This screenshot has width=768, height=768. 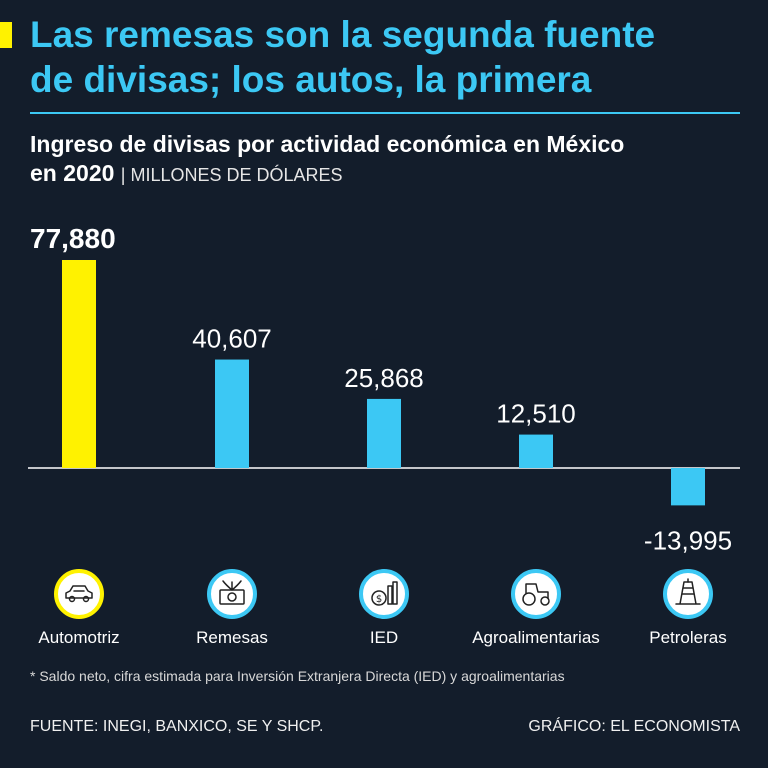 I want to click on category-label-petroleras: Petroleras, so click(x=687, y=637).